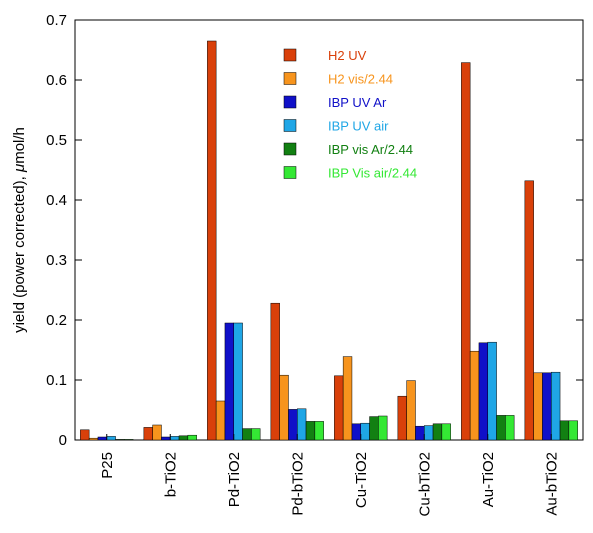 This screenshot has height=533, width=593. Describe the element at coordinates (370, 149) in the screenshot. I see `legend-label: IBP vis Ar/2.44` at that location.